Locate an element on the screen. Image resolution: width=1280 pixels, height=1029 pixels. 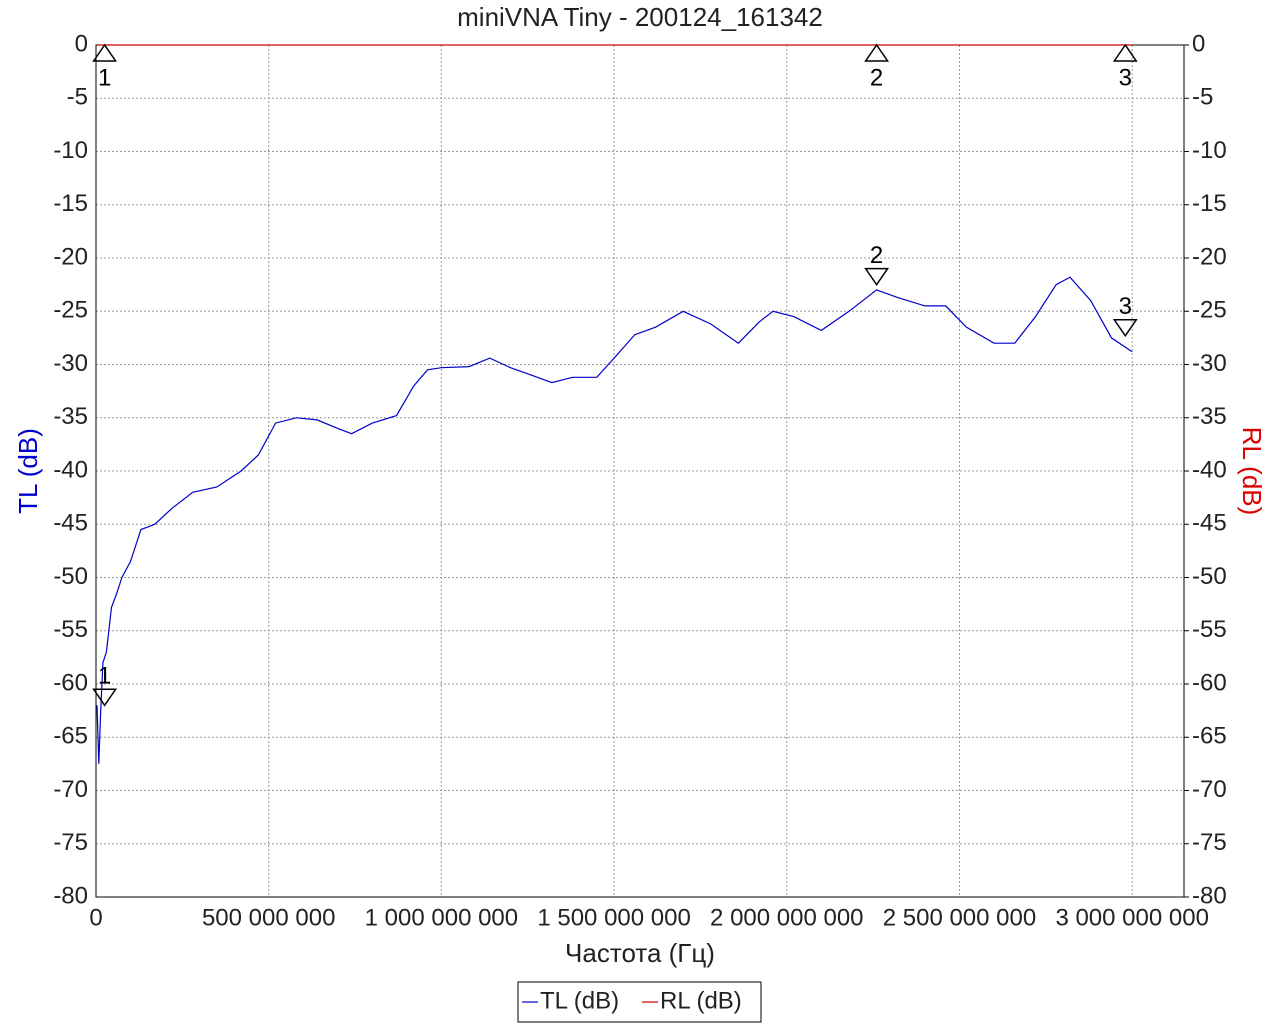
y-tick-label: -45 is located at coordinates (70, 523).